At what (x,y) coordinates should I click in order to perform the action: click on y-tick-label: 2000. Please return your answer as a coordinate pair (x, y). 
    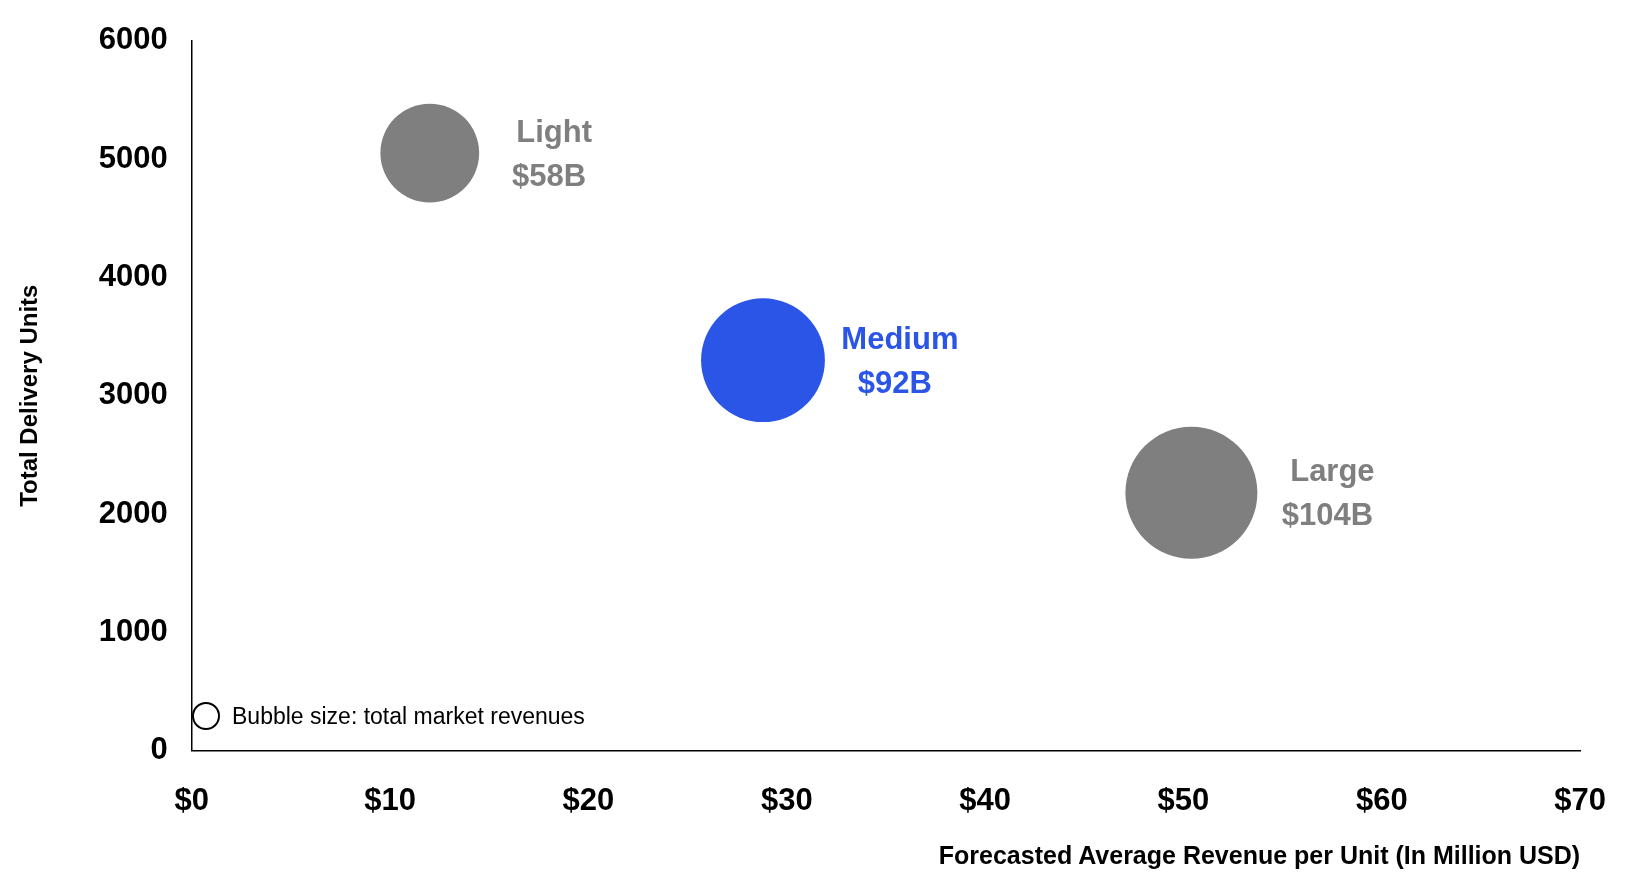
    Looking at the image, I should click on (133, 512).